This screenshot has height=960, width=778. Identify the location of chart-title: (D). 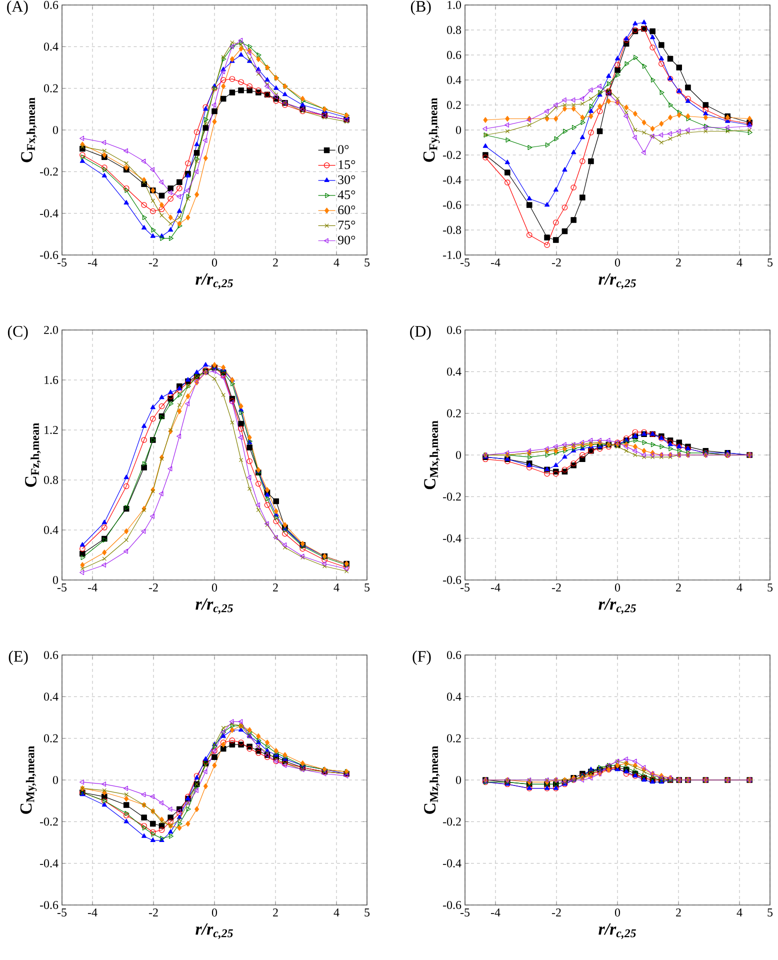
(420, 333).